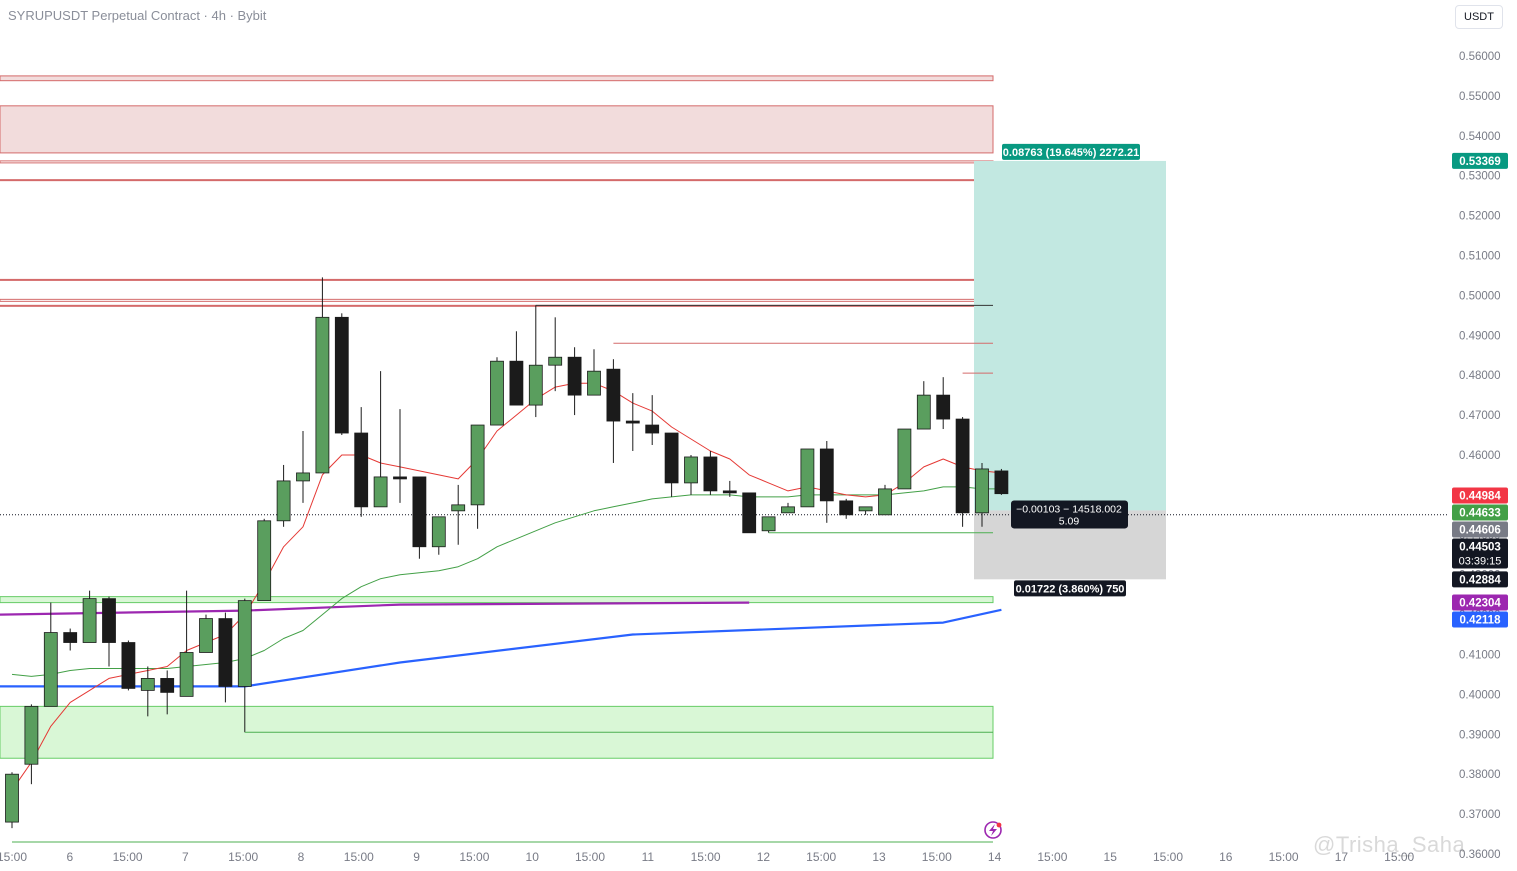 This screenshot has height=871, width=1517. I want to click on x-tick-label: 10, so click(533, 857).